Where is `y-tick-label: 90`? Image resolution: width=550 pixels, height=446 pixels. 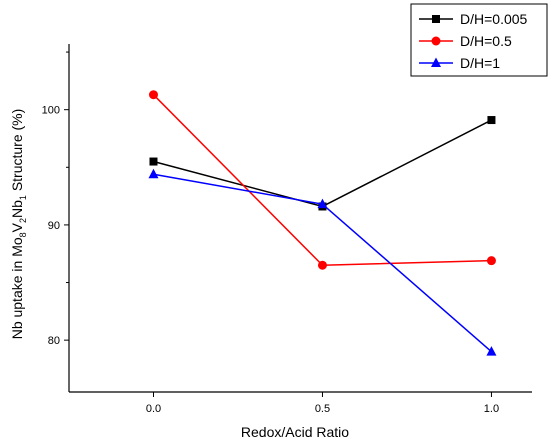 y-tick-label: 90 is located at coordinates (54, 226).